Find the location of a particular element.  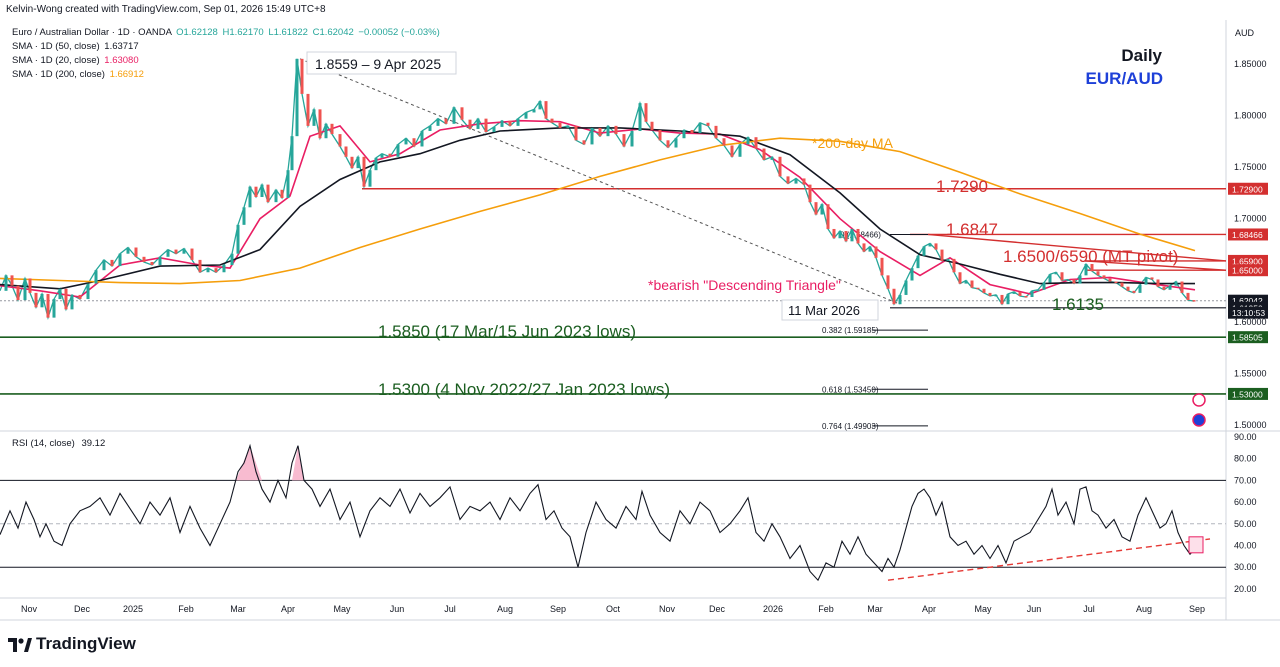

rsi-label: RSI (14, close) is located at coordinates (43, 443).